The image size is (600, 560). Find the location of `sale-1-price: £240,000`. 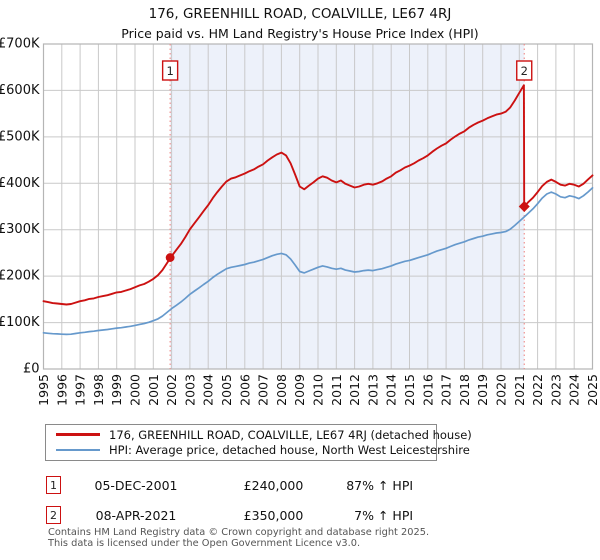

sale-1-price: £240,000 is located at coordinates (273, 485).